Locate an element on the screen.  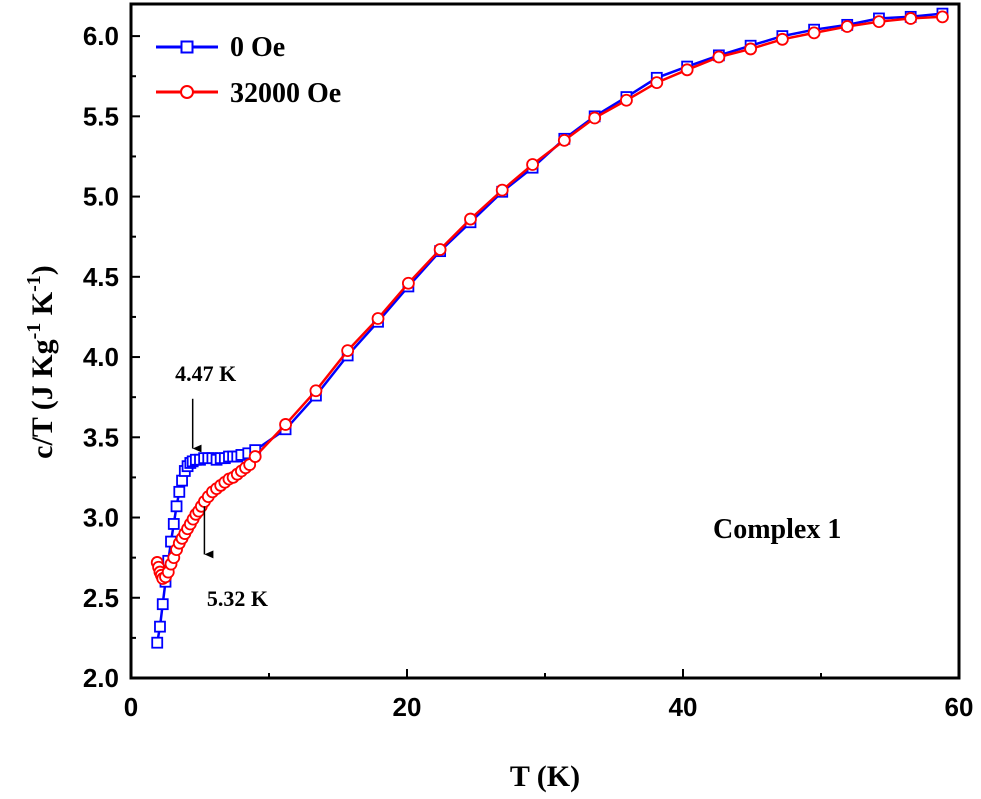
annotation-label: 5.32 K is located at coordinates (237, 598).